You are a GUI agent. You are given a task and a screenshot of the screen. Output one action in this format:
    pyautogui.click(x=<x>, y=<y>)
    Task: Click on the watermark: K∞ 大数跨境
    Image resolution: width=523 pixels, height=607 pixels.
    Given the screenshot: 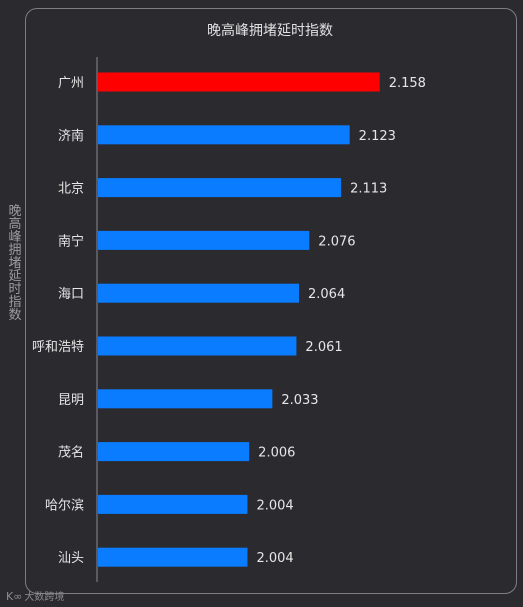 What is the action you would take?
    pyautogui.click(x=35, y=595)
    